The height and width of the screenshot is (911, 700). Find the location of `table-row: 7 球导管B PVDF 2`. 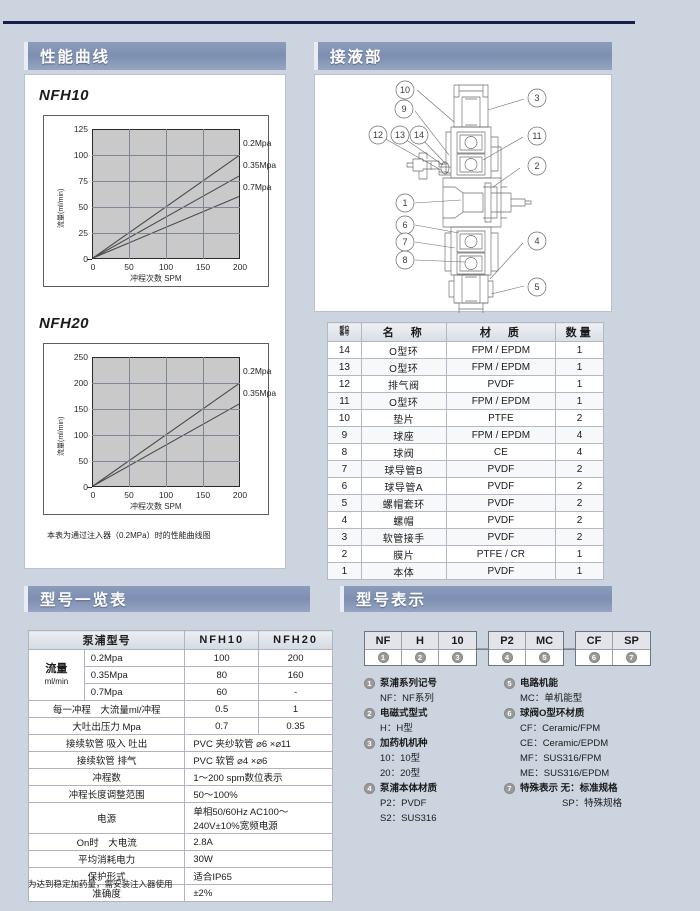

table-row: 7 球导管B PVDF 2 is located at coordinates (465, 469).